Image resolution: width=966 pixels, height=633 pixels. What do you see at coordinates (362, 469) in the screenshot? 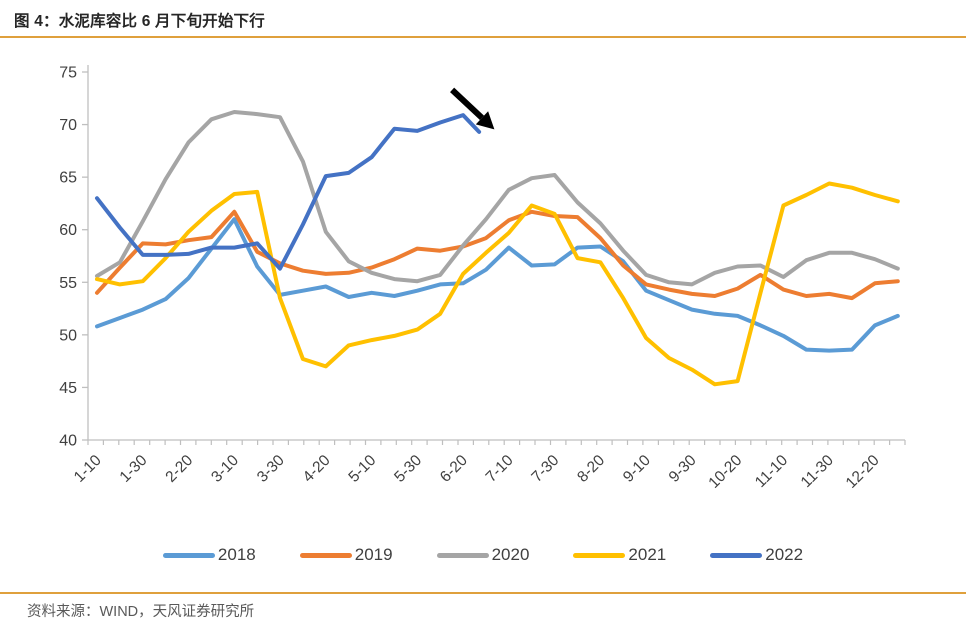
I see `x-tick-label: 5-10` at bounding box center [362, 469].